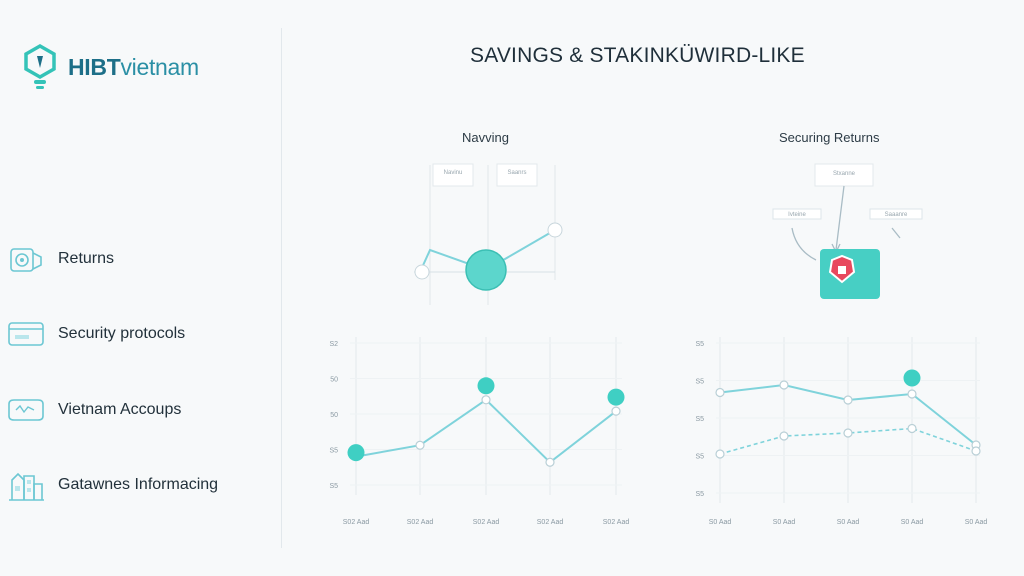 This screenshot has height=576, width=1024. I want to click on sidebar-item-gatawnes-informacing: Gatawnes Informacing, so click(112, 485).